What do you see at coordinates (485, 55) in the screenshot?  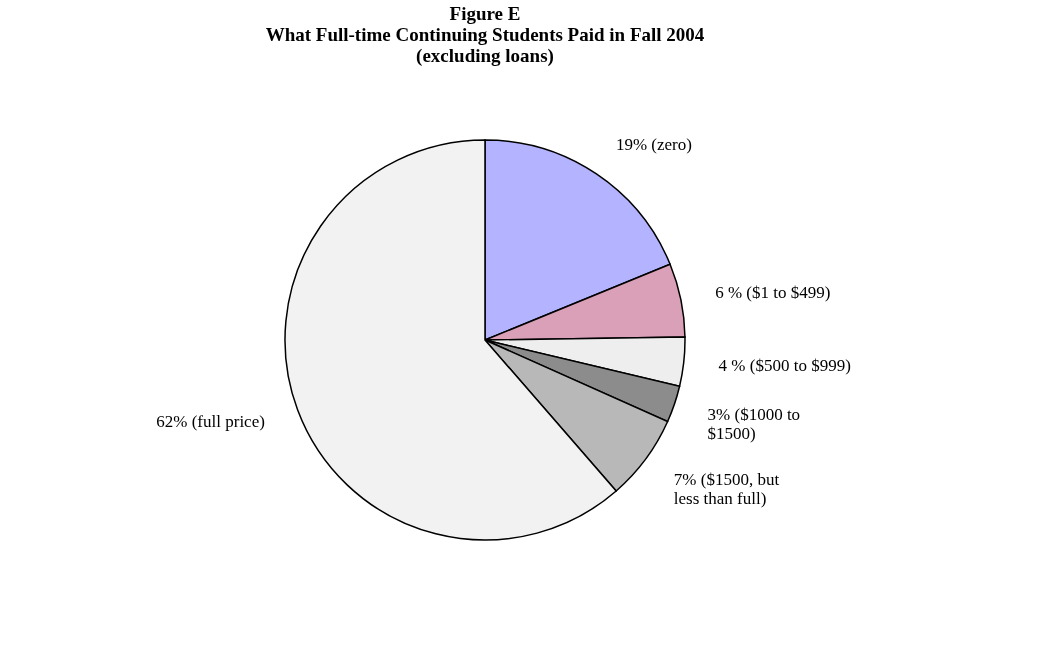 I see `text: (excluding loans)` at bounding box center [485, 55].